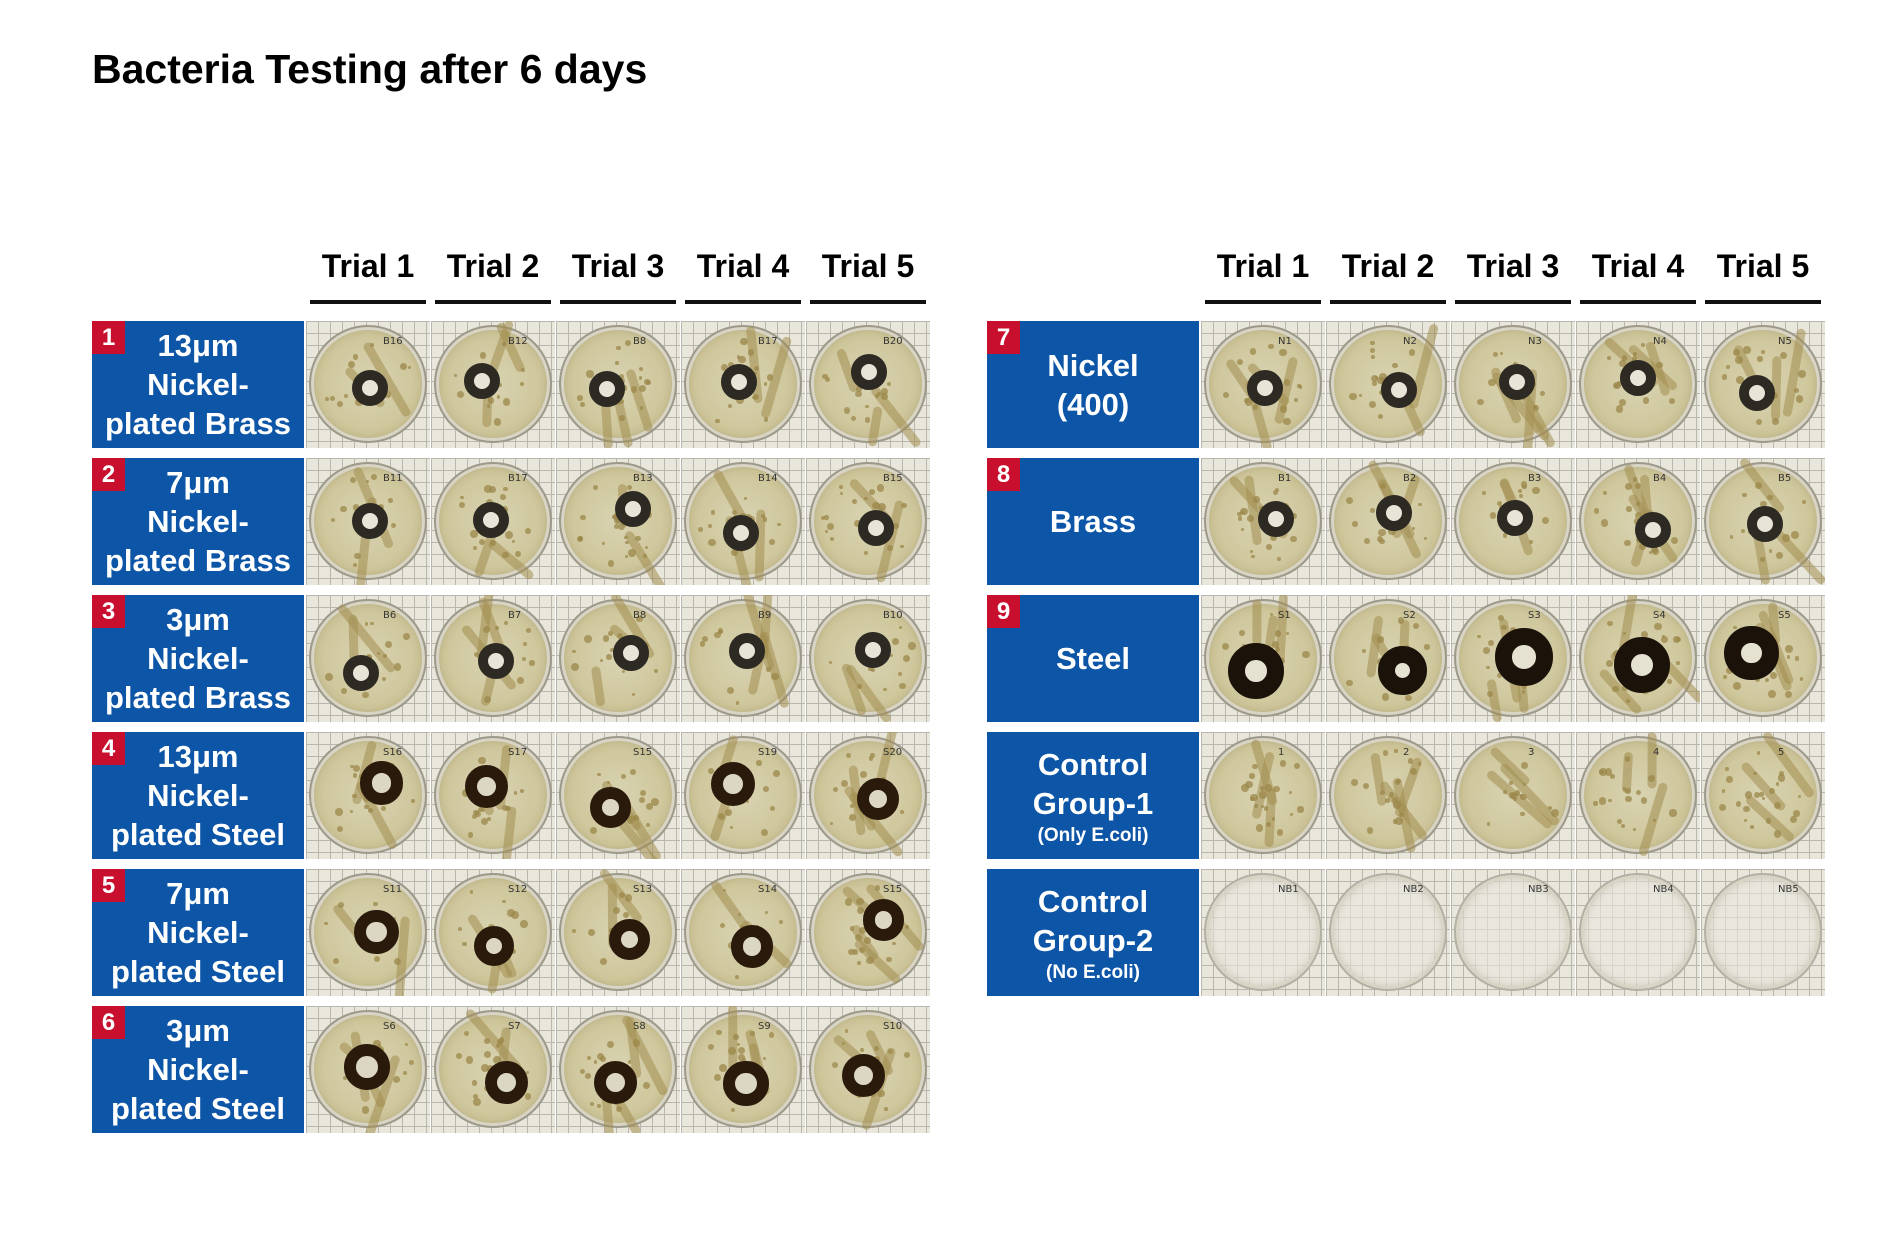 Image resolution: width=1889 pixels, height=1256 pixels. I want to click on plate-photo-row4-trial1: S16, so click(368, 795).